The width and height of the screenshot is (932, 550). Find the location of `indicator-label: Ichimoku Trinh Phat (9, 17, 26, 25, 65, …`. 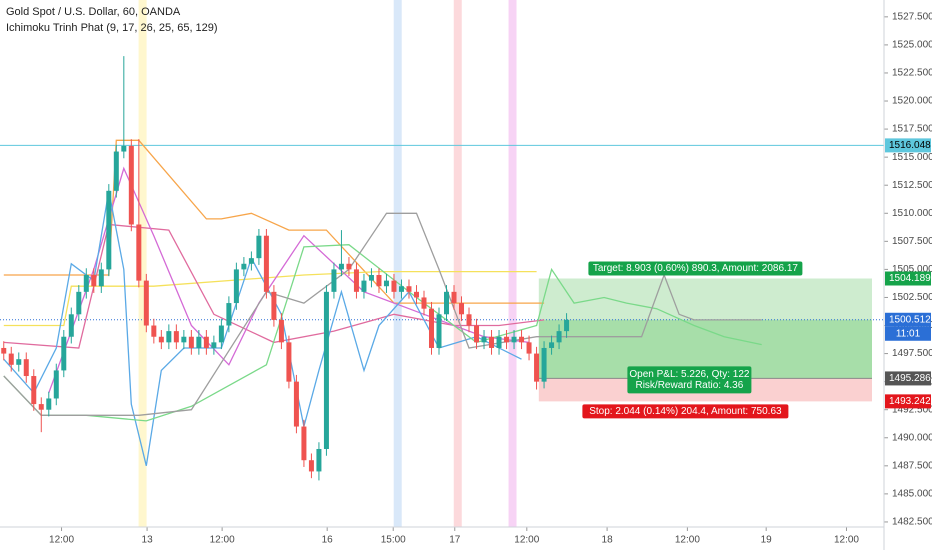

indicator-label: Ichimoku Trinh Phat (9, 17, 26, 25, 65, … is located at coordinates (112, 28).